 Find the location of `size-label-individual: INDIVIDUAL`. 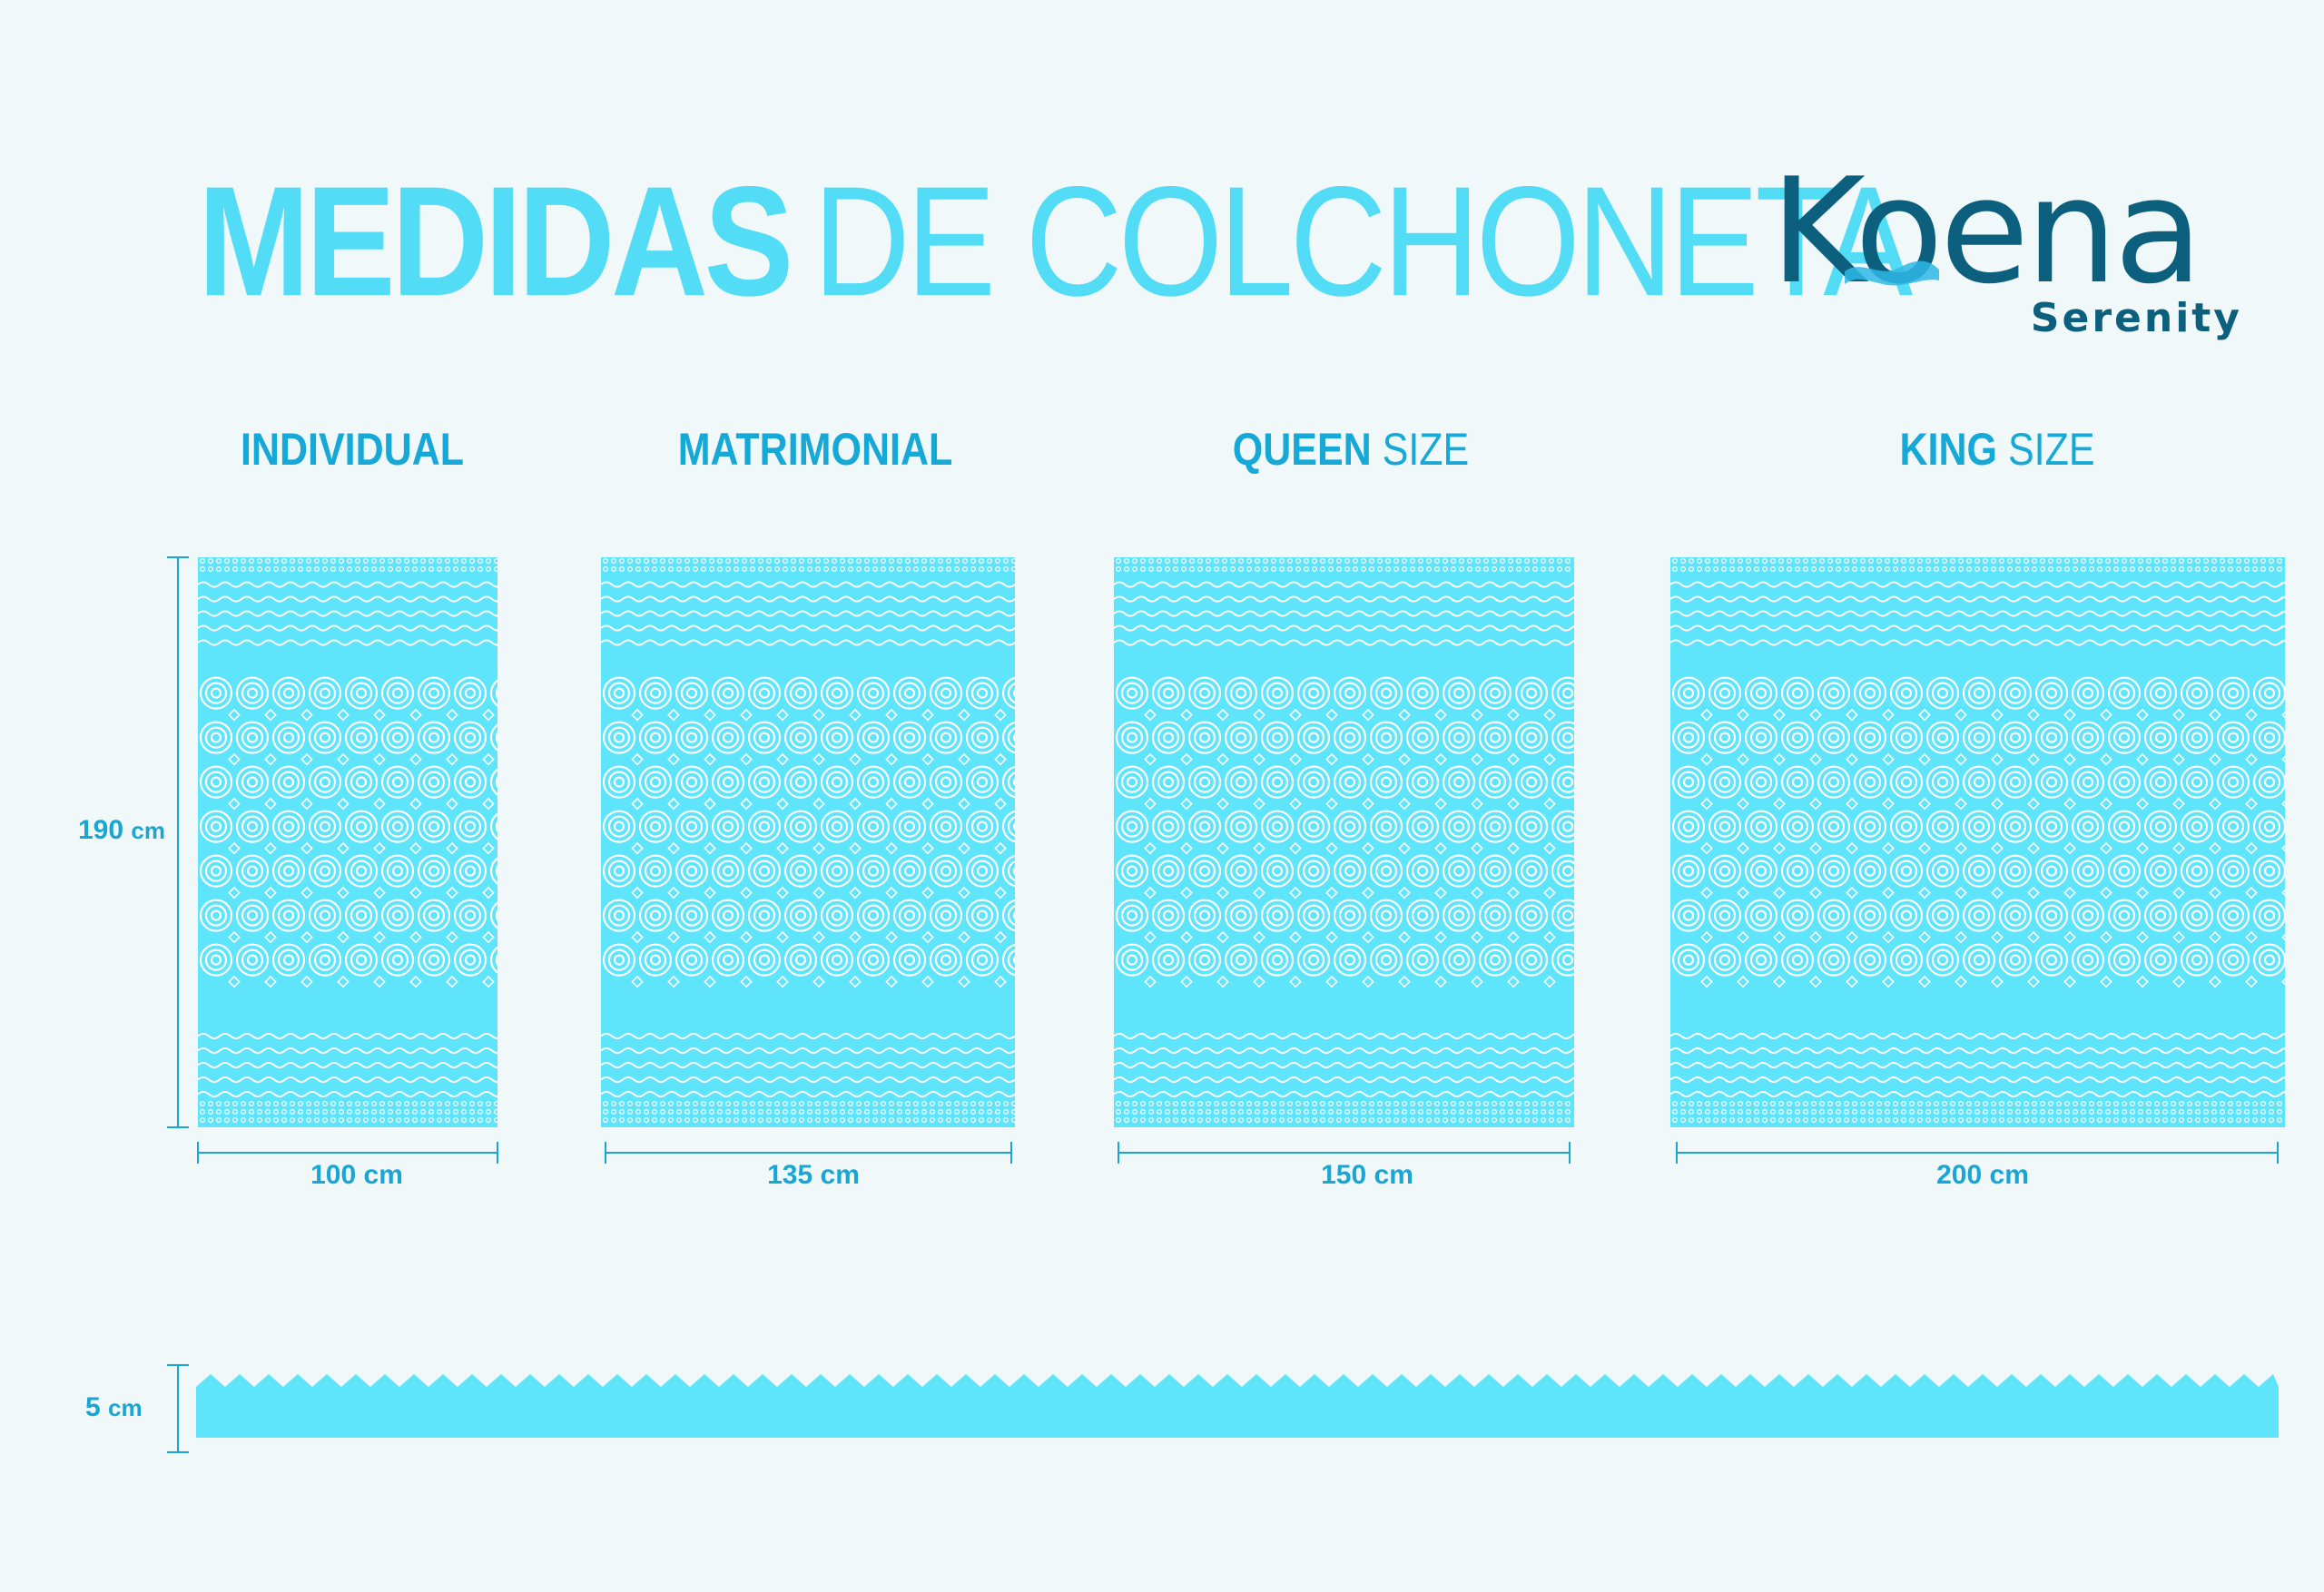

size-label-individual: INDIVIDUAL is located at coordinates (352, 449).